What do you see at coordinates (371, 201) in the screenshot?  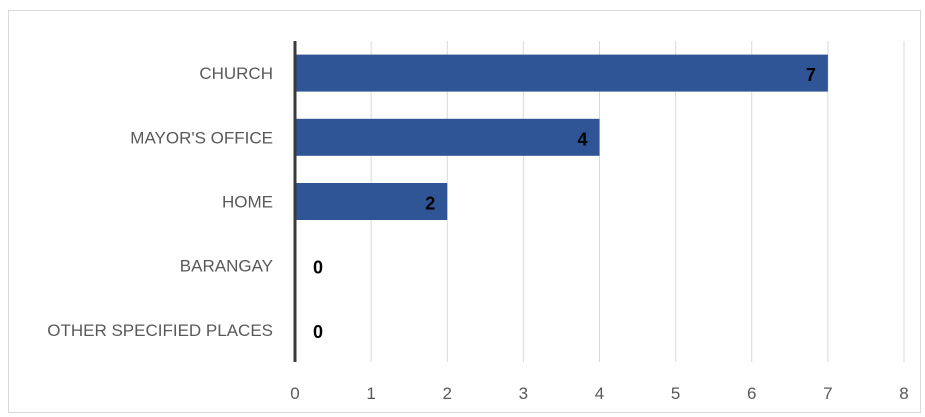 I see `bar-home` at bounding box center [371, 201].